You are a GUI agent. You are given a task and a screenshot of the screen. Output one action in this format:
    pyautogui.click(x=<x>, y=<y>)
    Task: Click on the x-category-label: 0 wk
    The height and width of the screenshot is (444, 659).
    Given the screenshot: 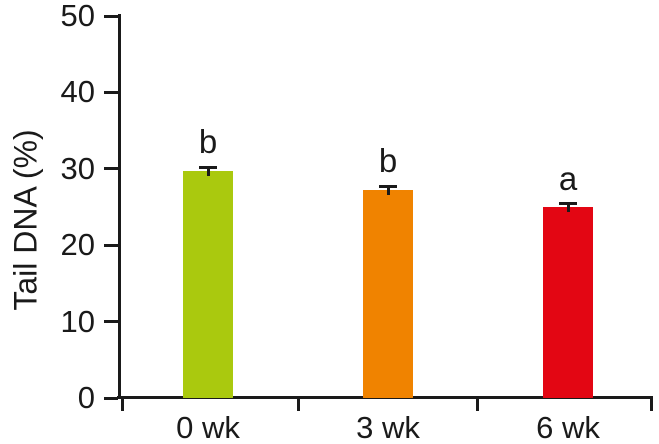 What is the action you would take?
    pyautogui.click(x=208, y=427)
    